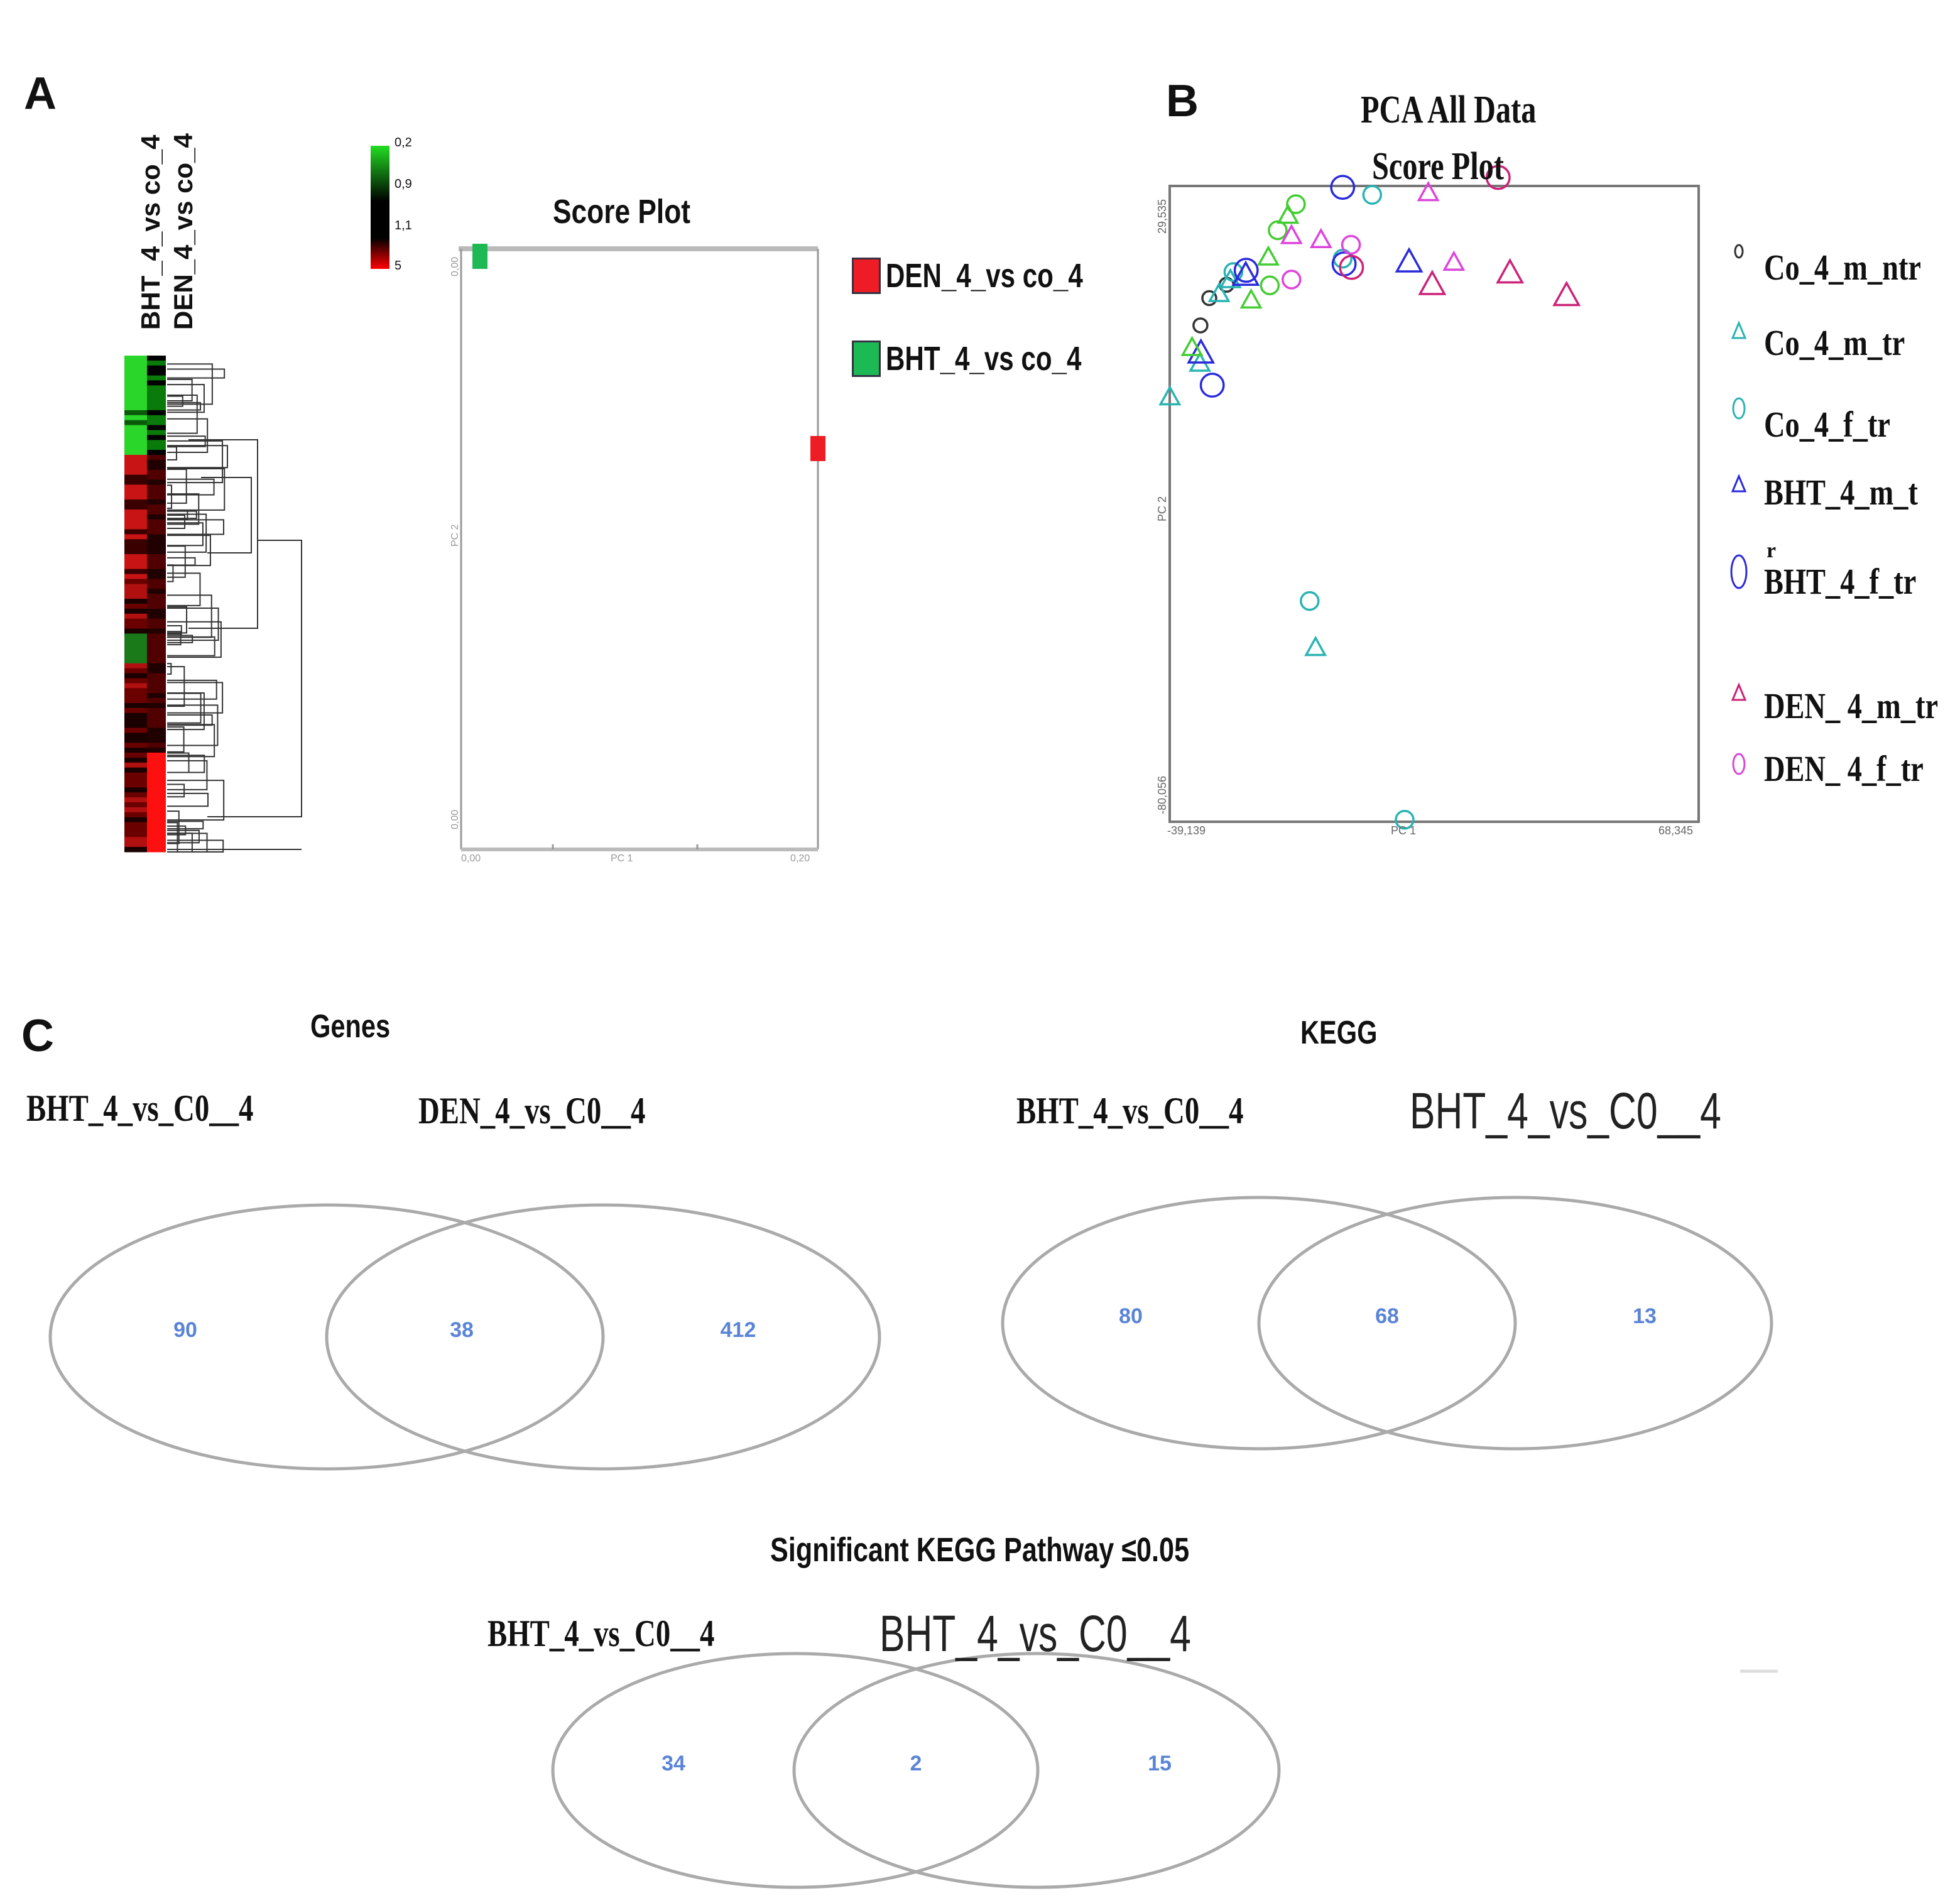 This screenshot has height=1903, width=1960. I want to click on venn-significant: 34 2 15, so click(916, 1770).